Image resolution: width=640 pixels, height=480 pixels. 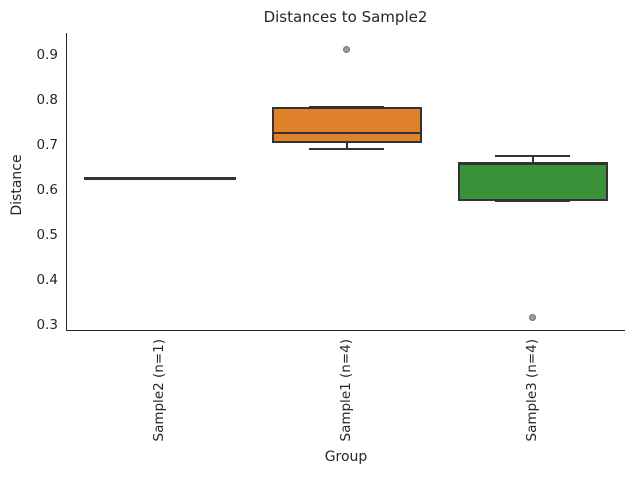 What do you see at coordinates (47, 99) in the screenshot?
I see `y-tick-label: 0.8` at bounding box center [47, 99].